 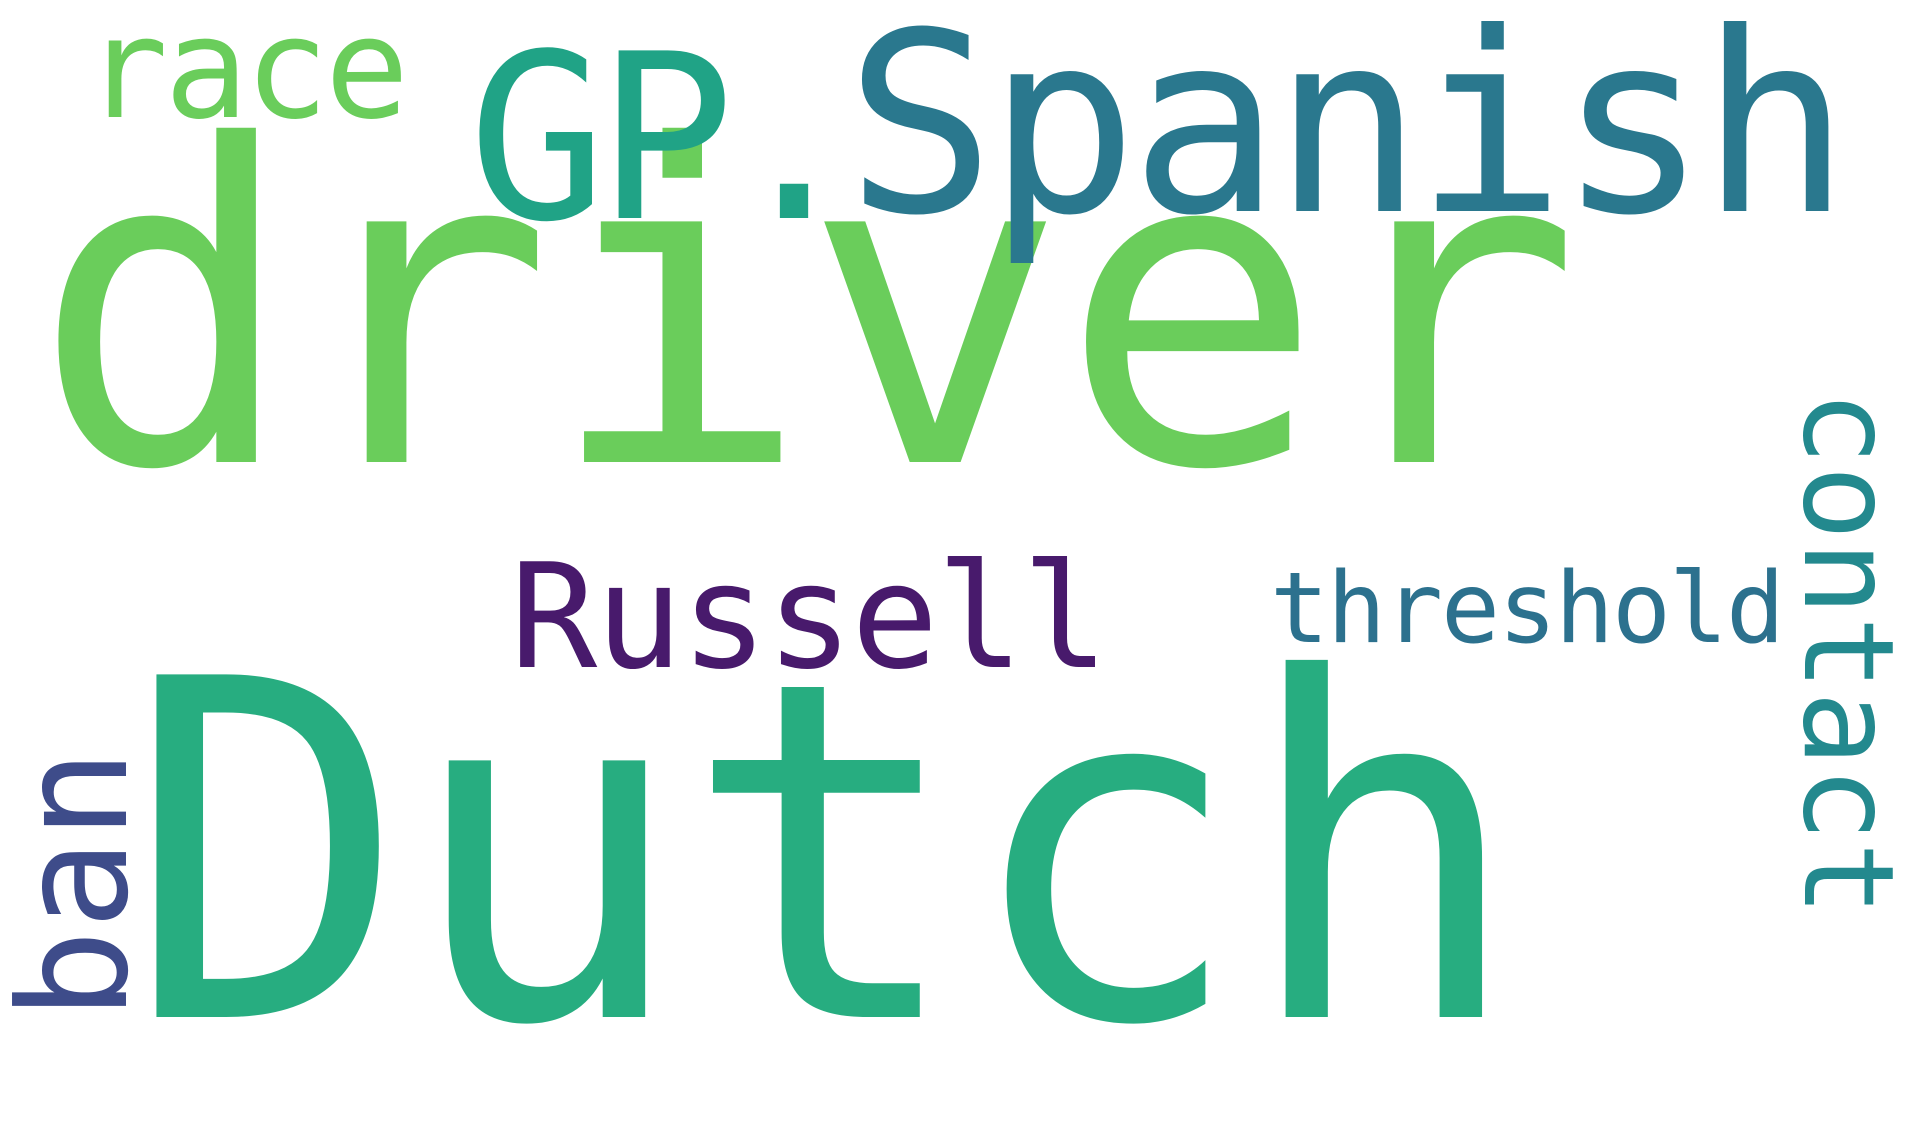 What do you see at coordinates (1847, 653) in the screenshot?
I see `word-contact: contact` at bounding box center [1847, 653].